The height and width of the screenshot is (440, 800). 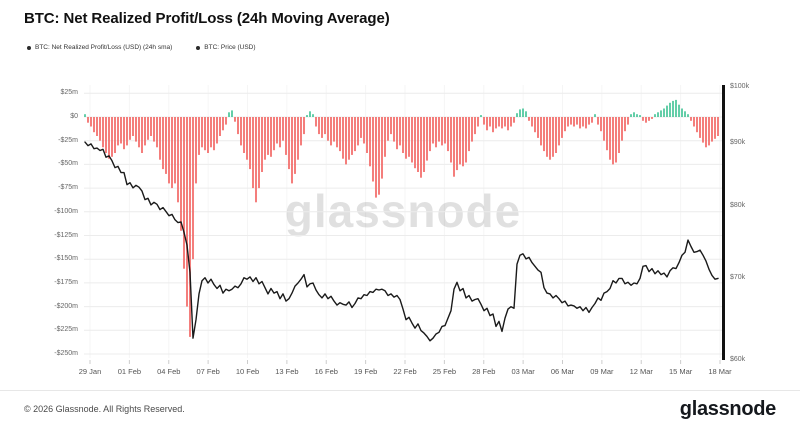 I want to click on y-axis-left-label: -$25m, so click(x=68, y=140).